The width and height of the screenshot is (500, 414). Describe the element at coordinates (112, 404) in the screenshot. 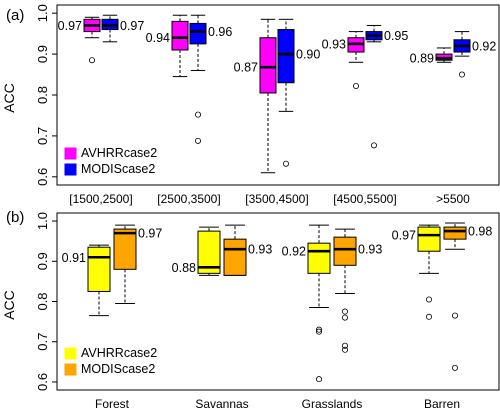

I see `x-tick-label: Forest` at that location.